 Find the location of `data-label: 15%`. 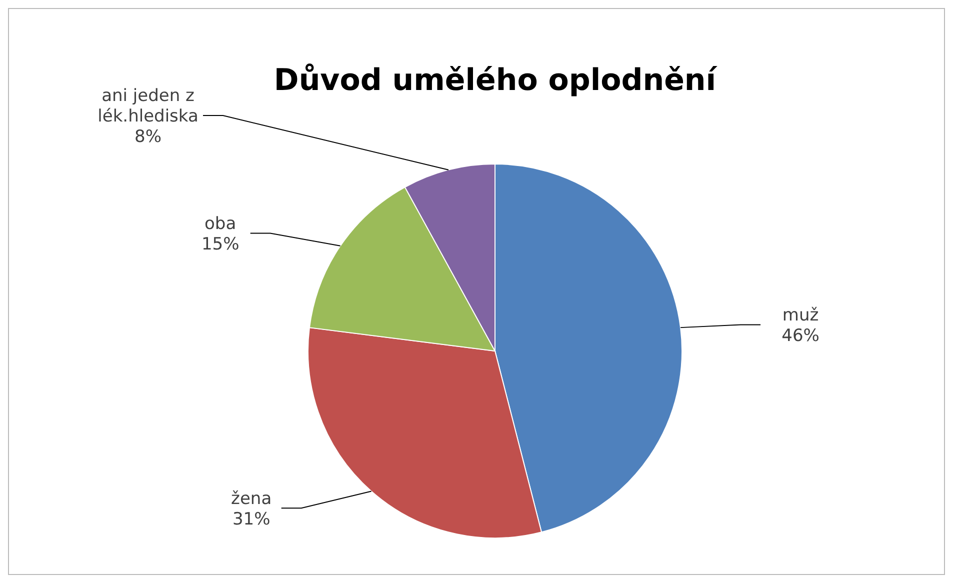

data-label: 15% is located at coordinates (220, 244).